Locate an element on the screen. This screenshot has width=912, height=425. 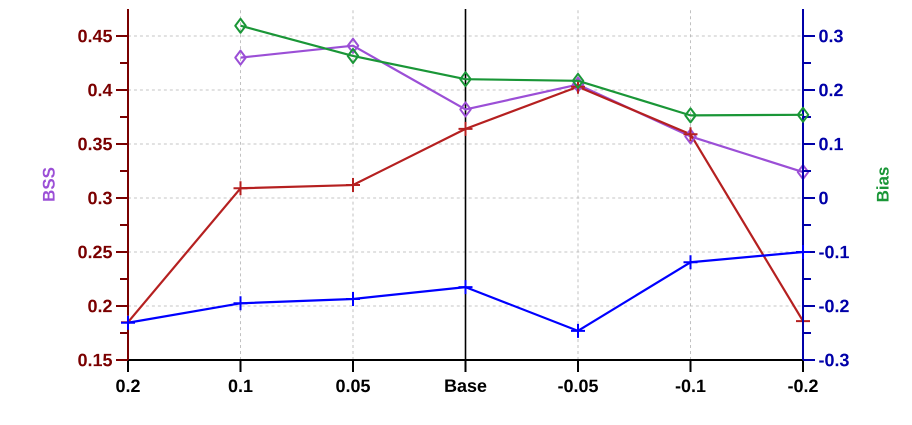
x-tick-label: 0.2 is located at coordinates (128, 386).